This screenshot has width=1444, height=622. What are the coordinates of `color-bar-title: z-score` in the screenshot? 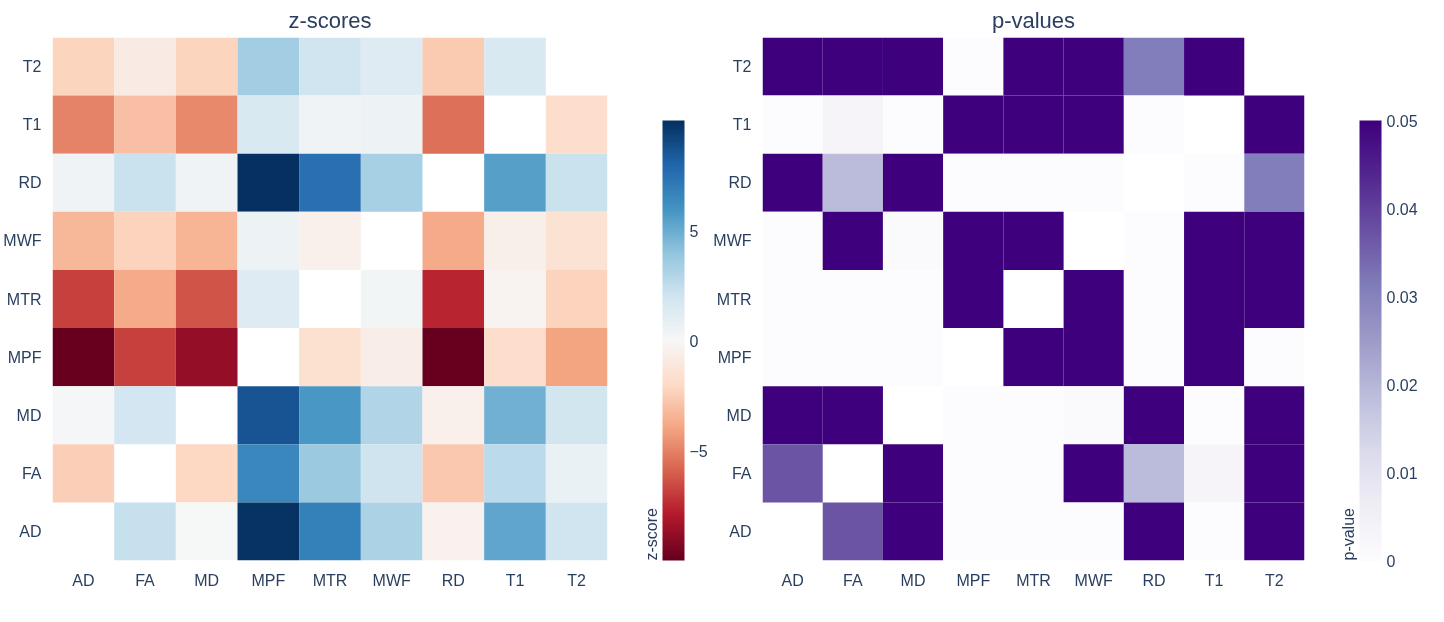 It's located at (651, 534).